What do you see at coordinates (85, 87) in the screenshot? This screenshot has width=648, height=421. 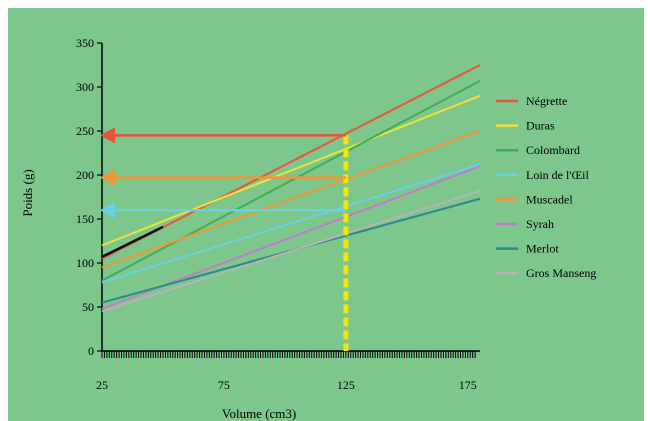 I see `y-tick-label: 300` at bounding box center [85, 87].